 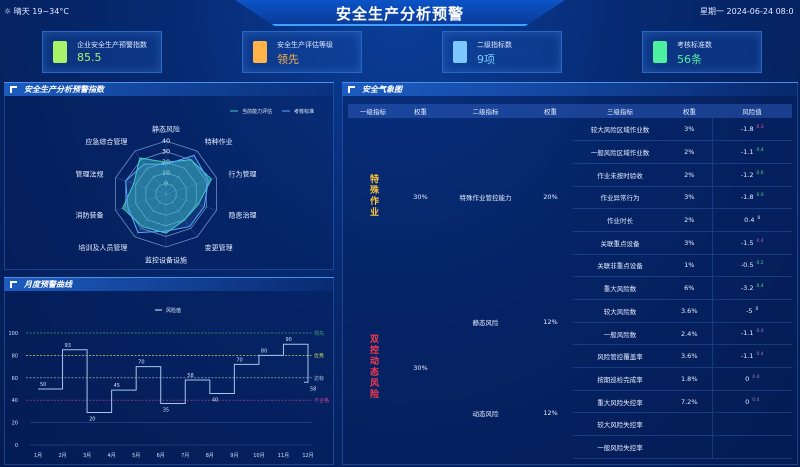 What do you see at coordinates (166, 183) in the screenshot?
I see `radar-tick: 0` at bounding box center [166, 183].